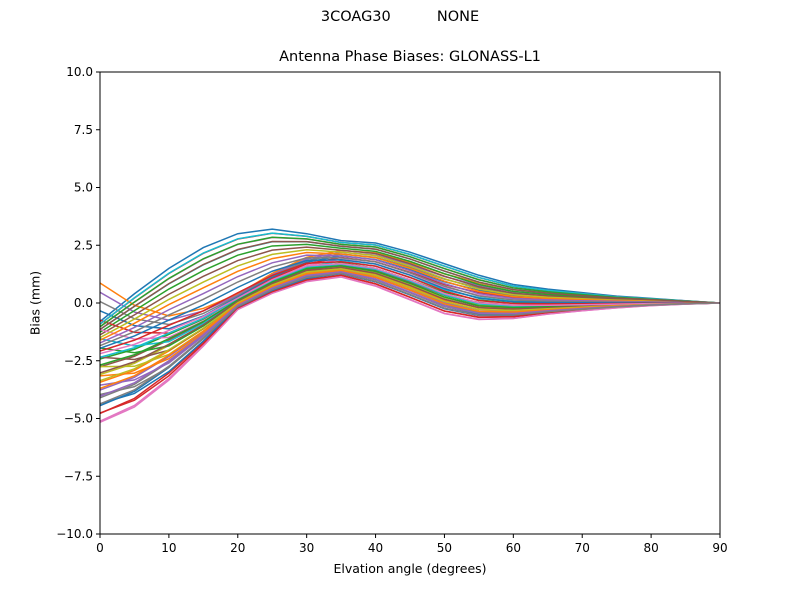 The height and width of the screenshot is (600, 800). I want to click on svg-text: −10.0, so click(74, 534).